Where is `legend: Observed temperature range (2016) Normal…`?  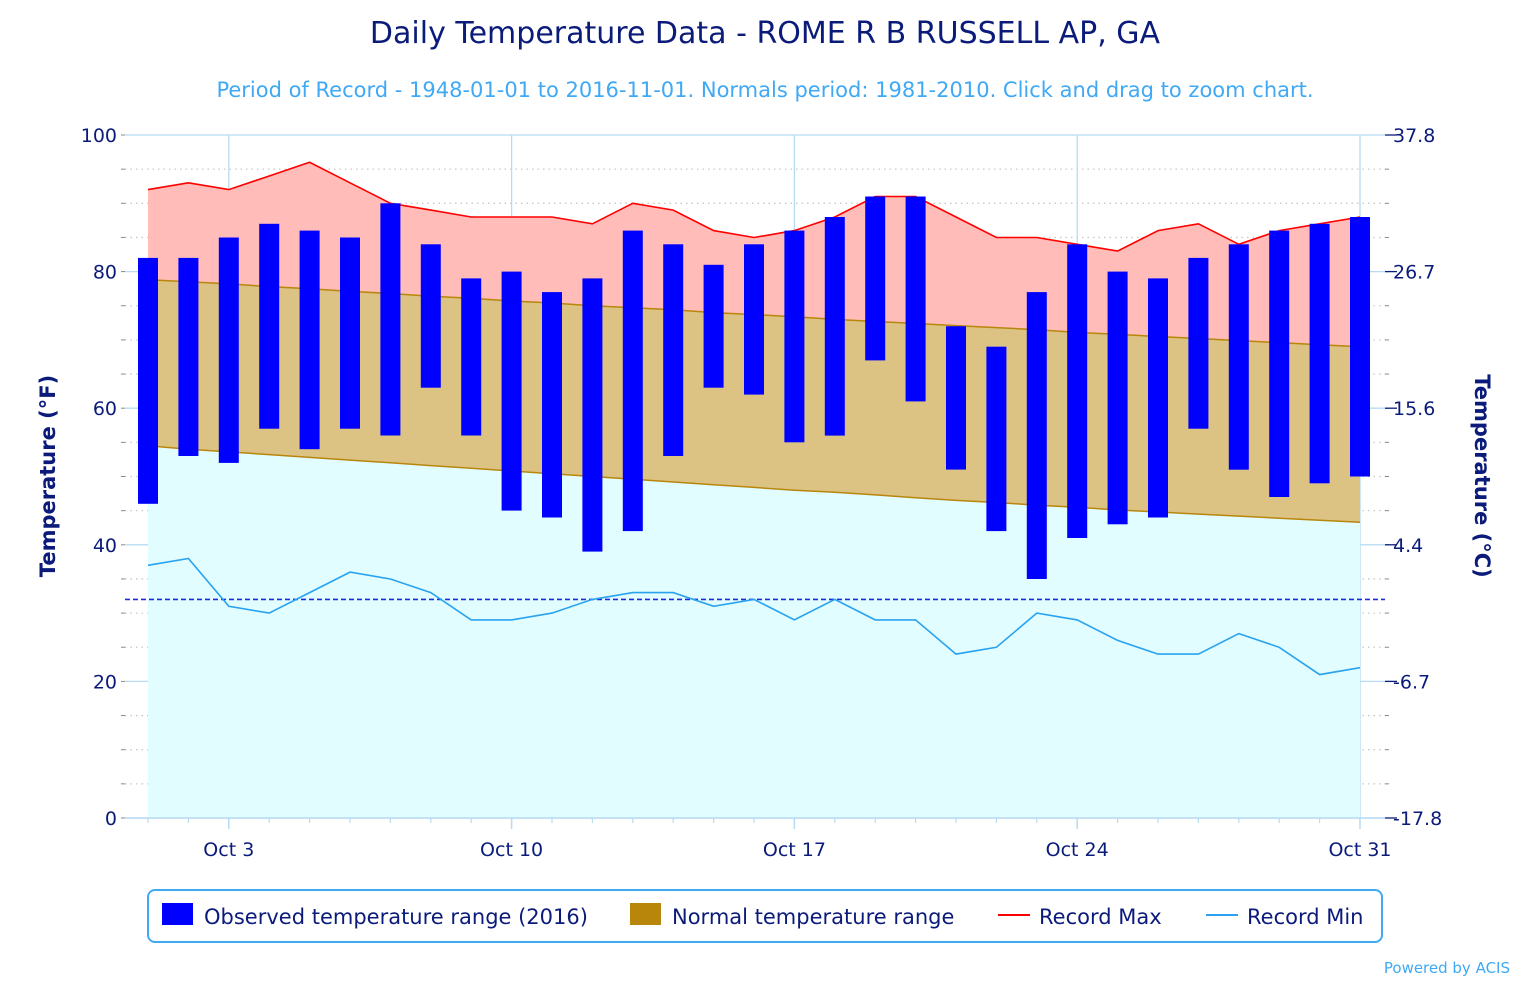 legend: Observed temperature range (2016) Normal… is located at coordinates (765, 916).